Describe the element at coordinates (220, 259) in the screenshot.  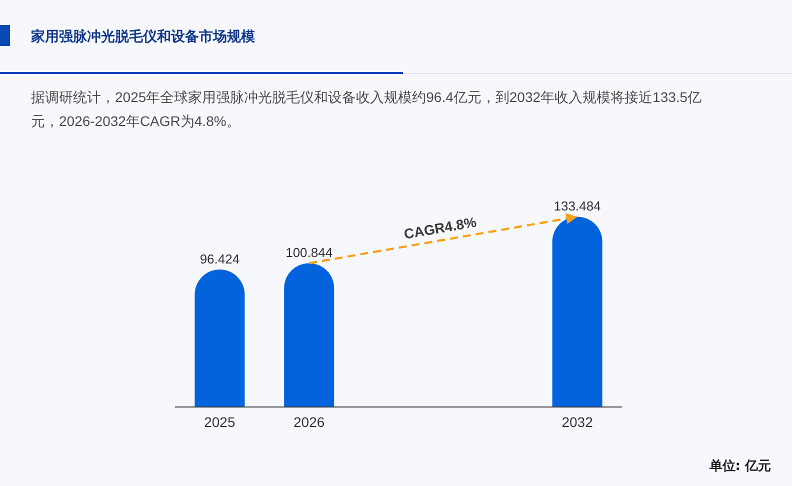
I see `data-label: 96.424` at that location.